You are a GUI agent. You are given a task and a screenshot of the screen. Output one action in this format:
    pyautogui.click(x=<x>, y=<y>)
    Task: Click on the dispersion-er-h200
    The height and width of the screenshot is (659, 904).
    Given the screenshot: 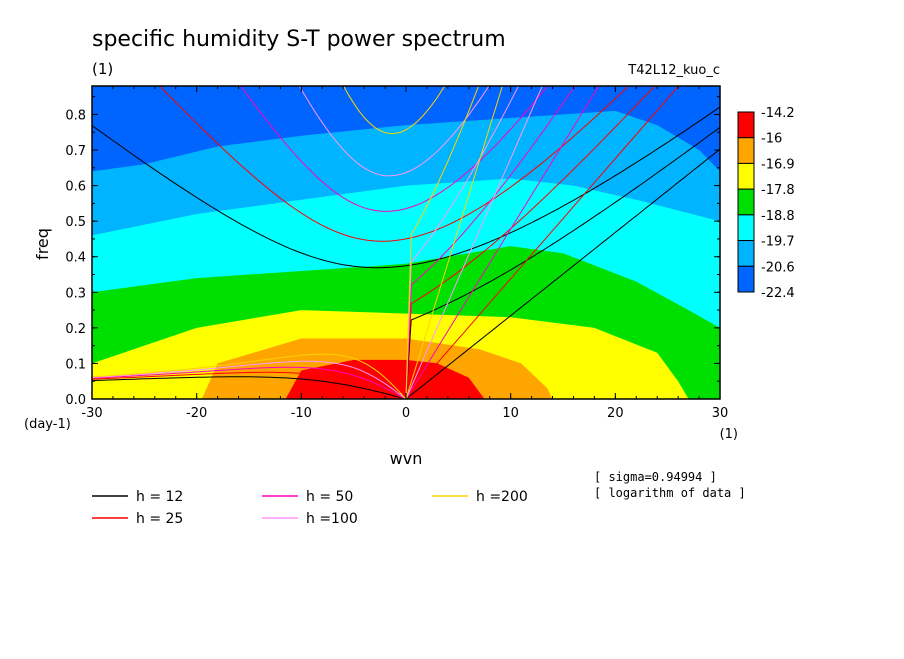 What is the action you would take?
    pyautogui.click(x=249, y=376)
    